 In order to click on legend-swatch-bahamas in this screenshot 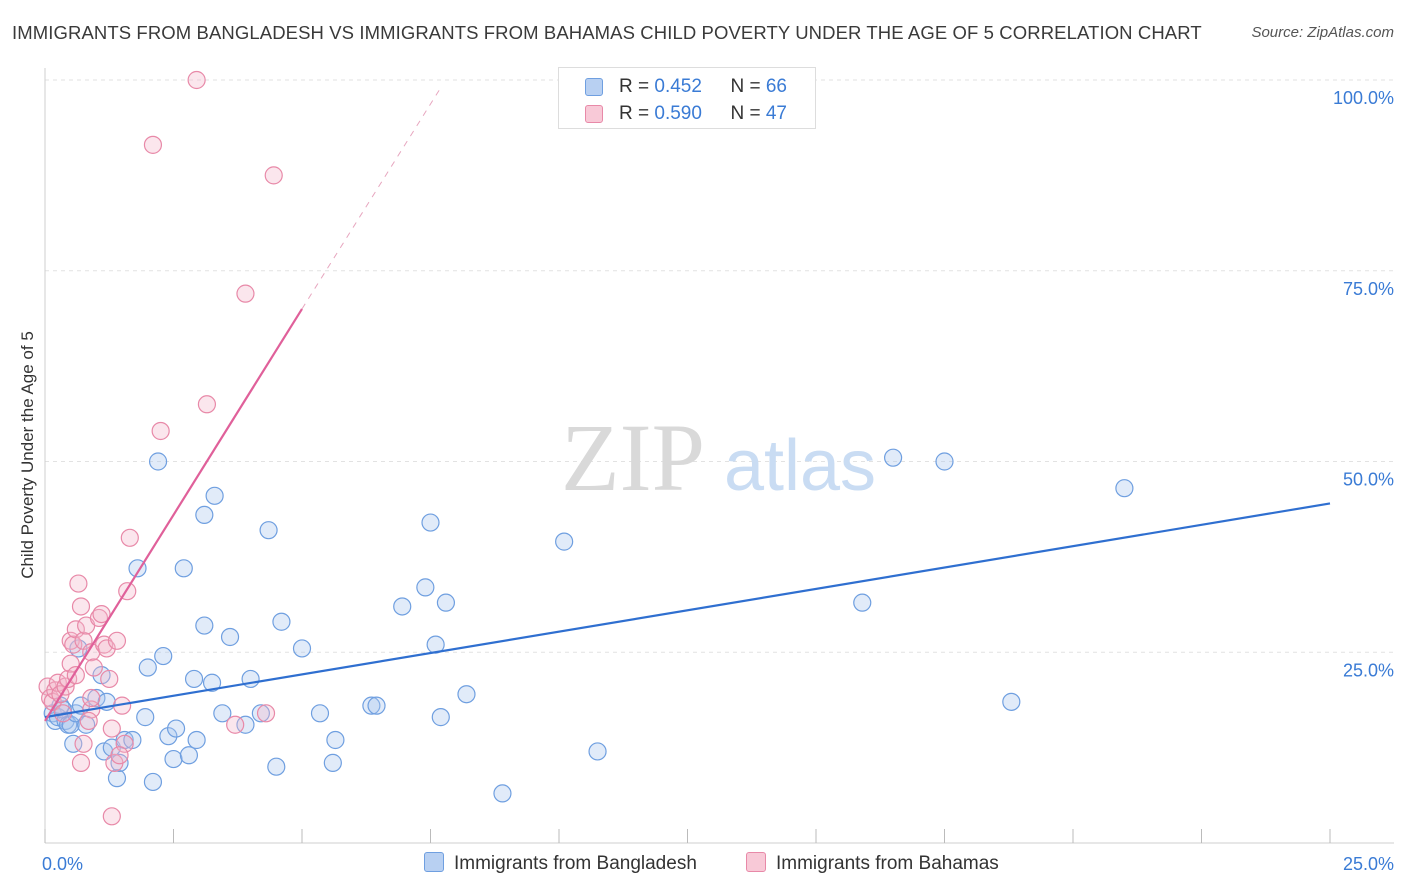, I will do `click(594, 114)`.